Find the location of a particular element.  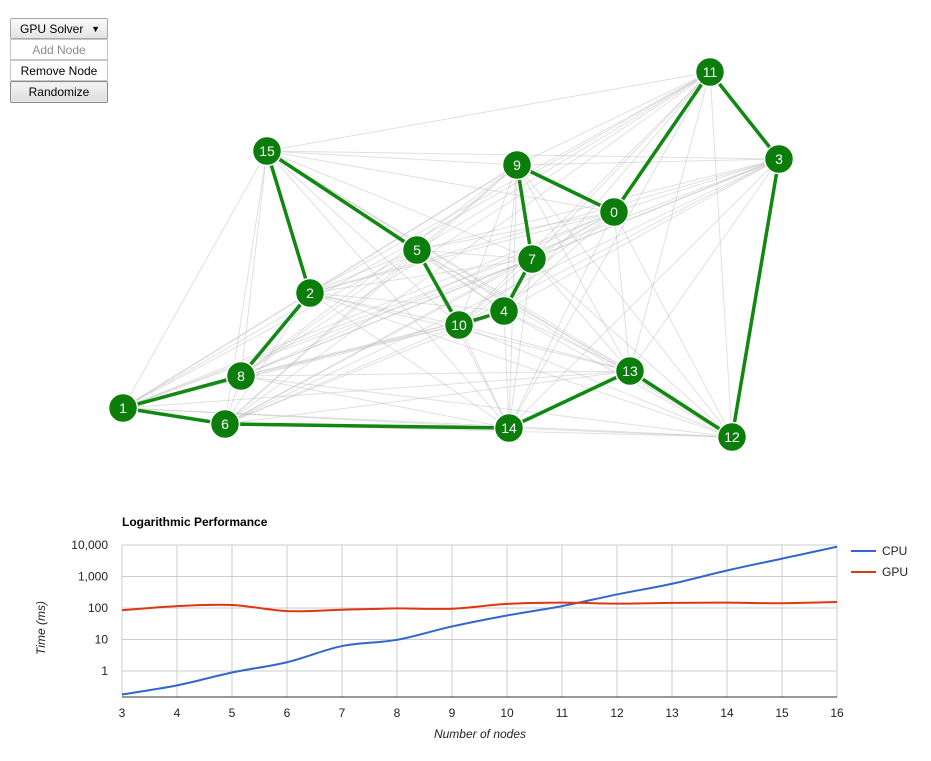

graph-node: 10 is located at coordinates (459, 325).